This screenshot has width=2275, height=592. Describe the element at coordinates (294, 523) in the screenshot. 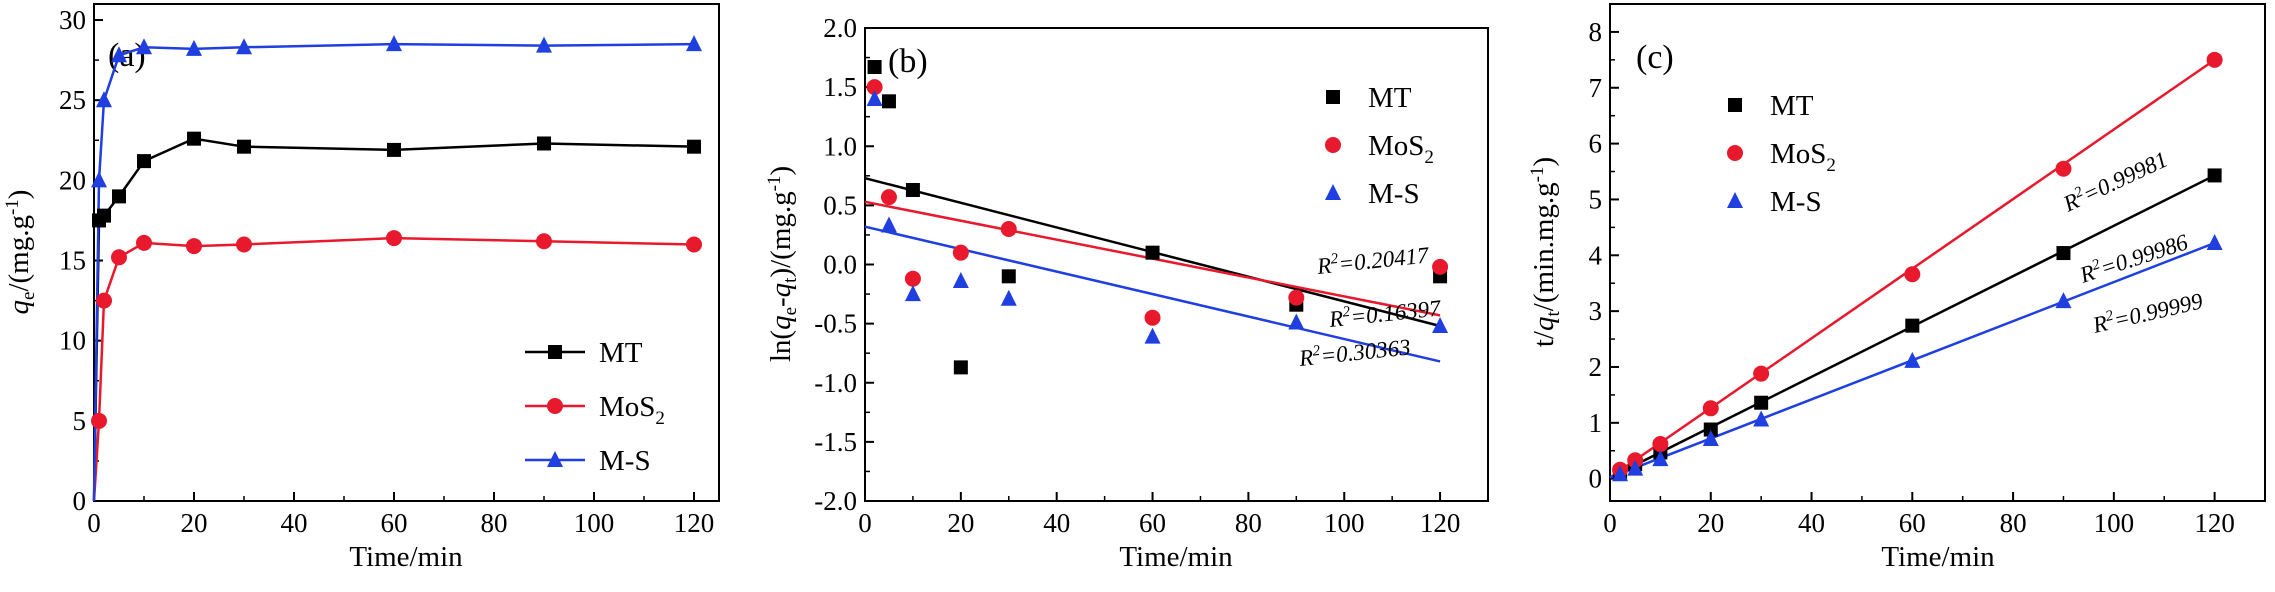

I see `x-tick-label: 40` at that location.